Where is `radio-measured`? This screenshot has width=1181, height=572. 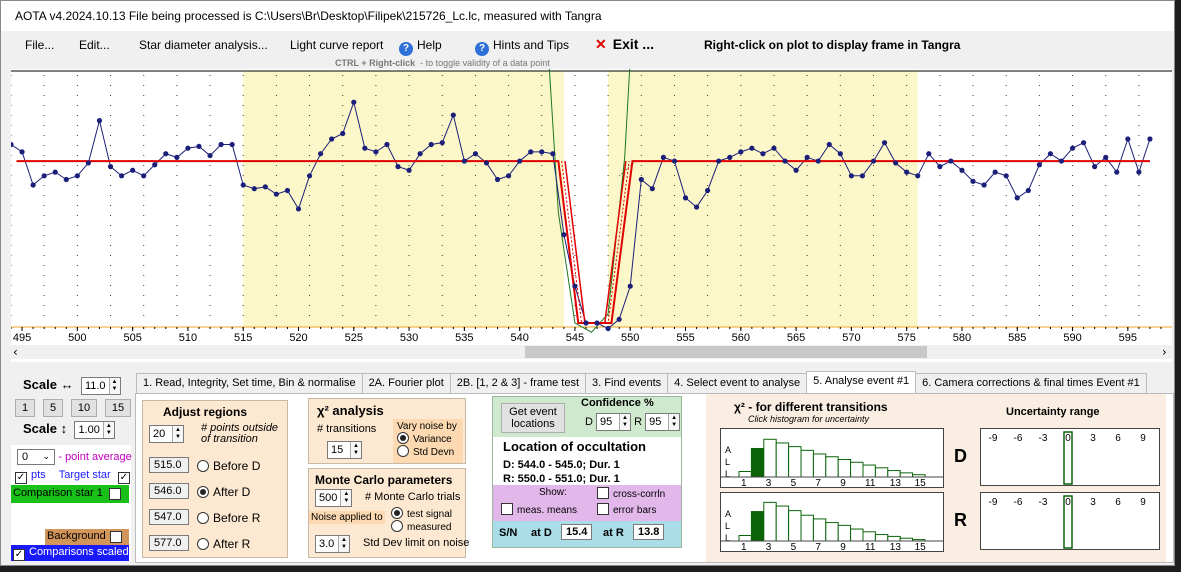
radio-measured is located at coordinates (397, 526).